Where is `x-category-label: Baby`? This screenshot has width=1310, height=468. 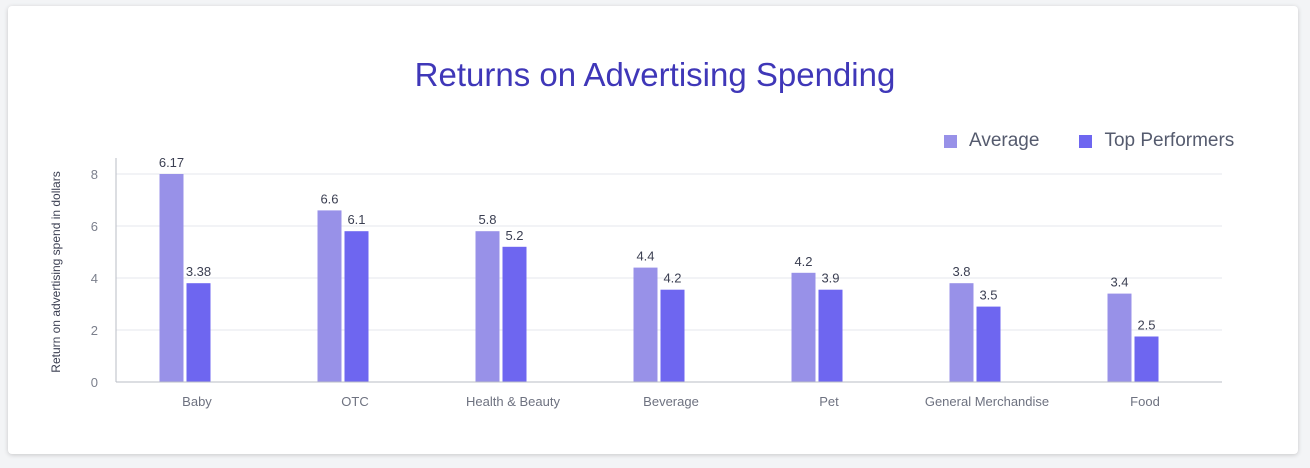
x-category-label: Baby is located at coordinates (197, 401).